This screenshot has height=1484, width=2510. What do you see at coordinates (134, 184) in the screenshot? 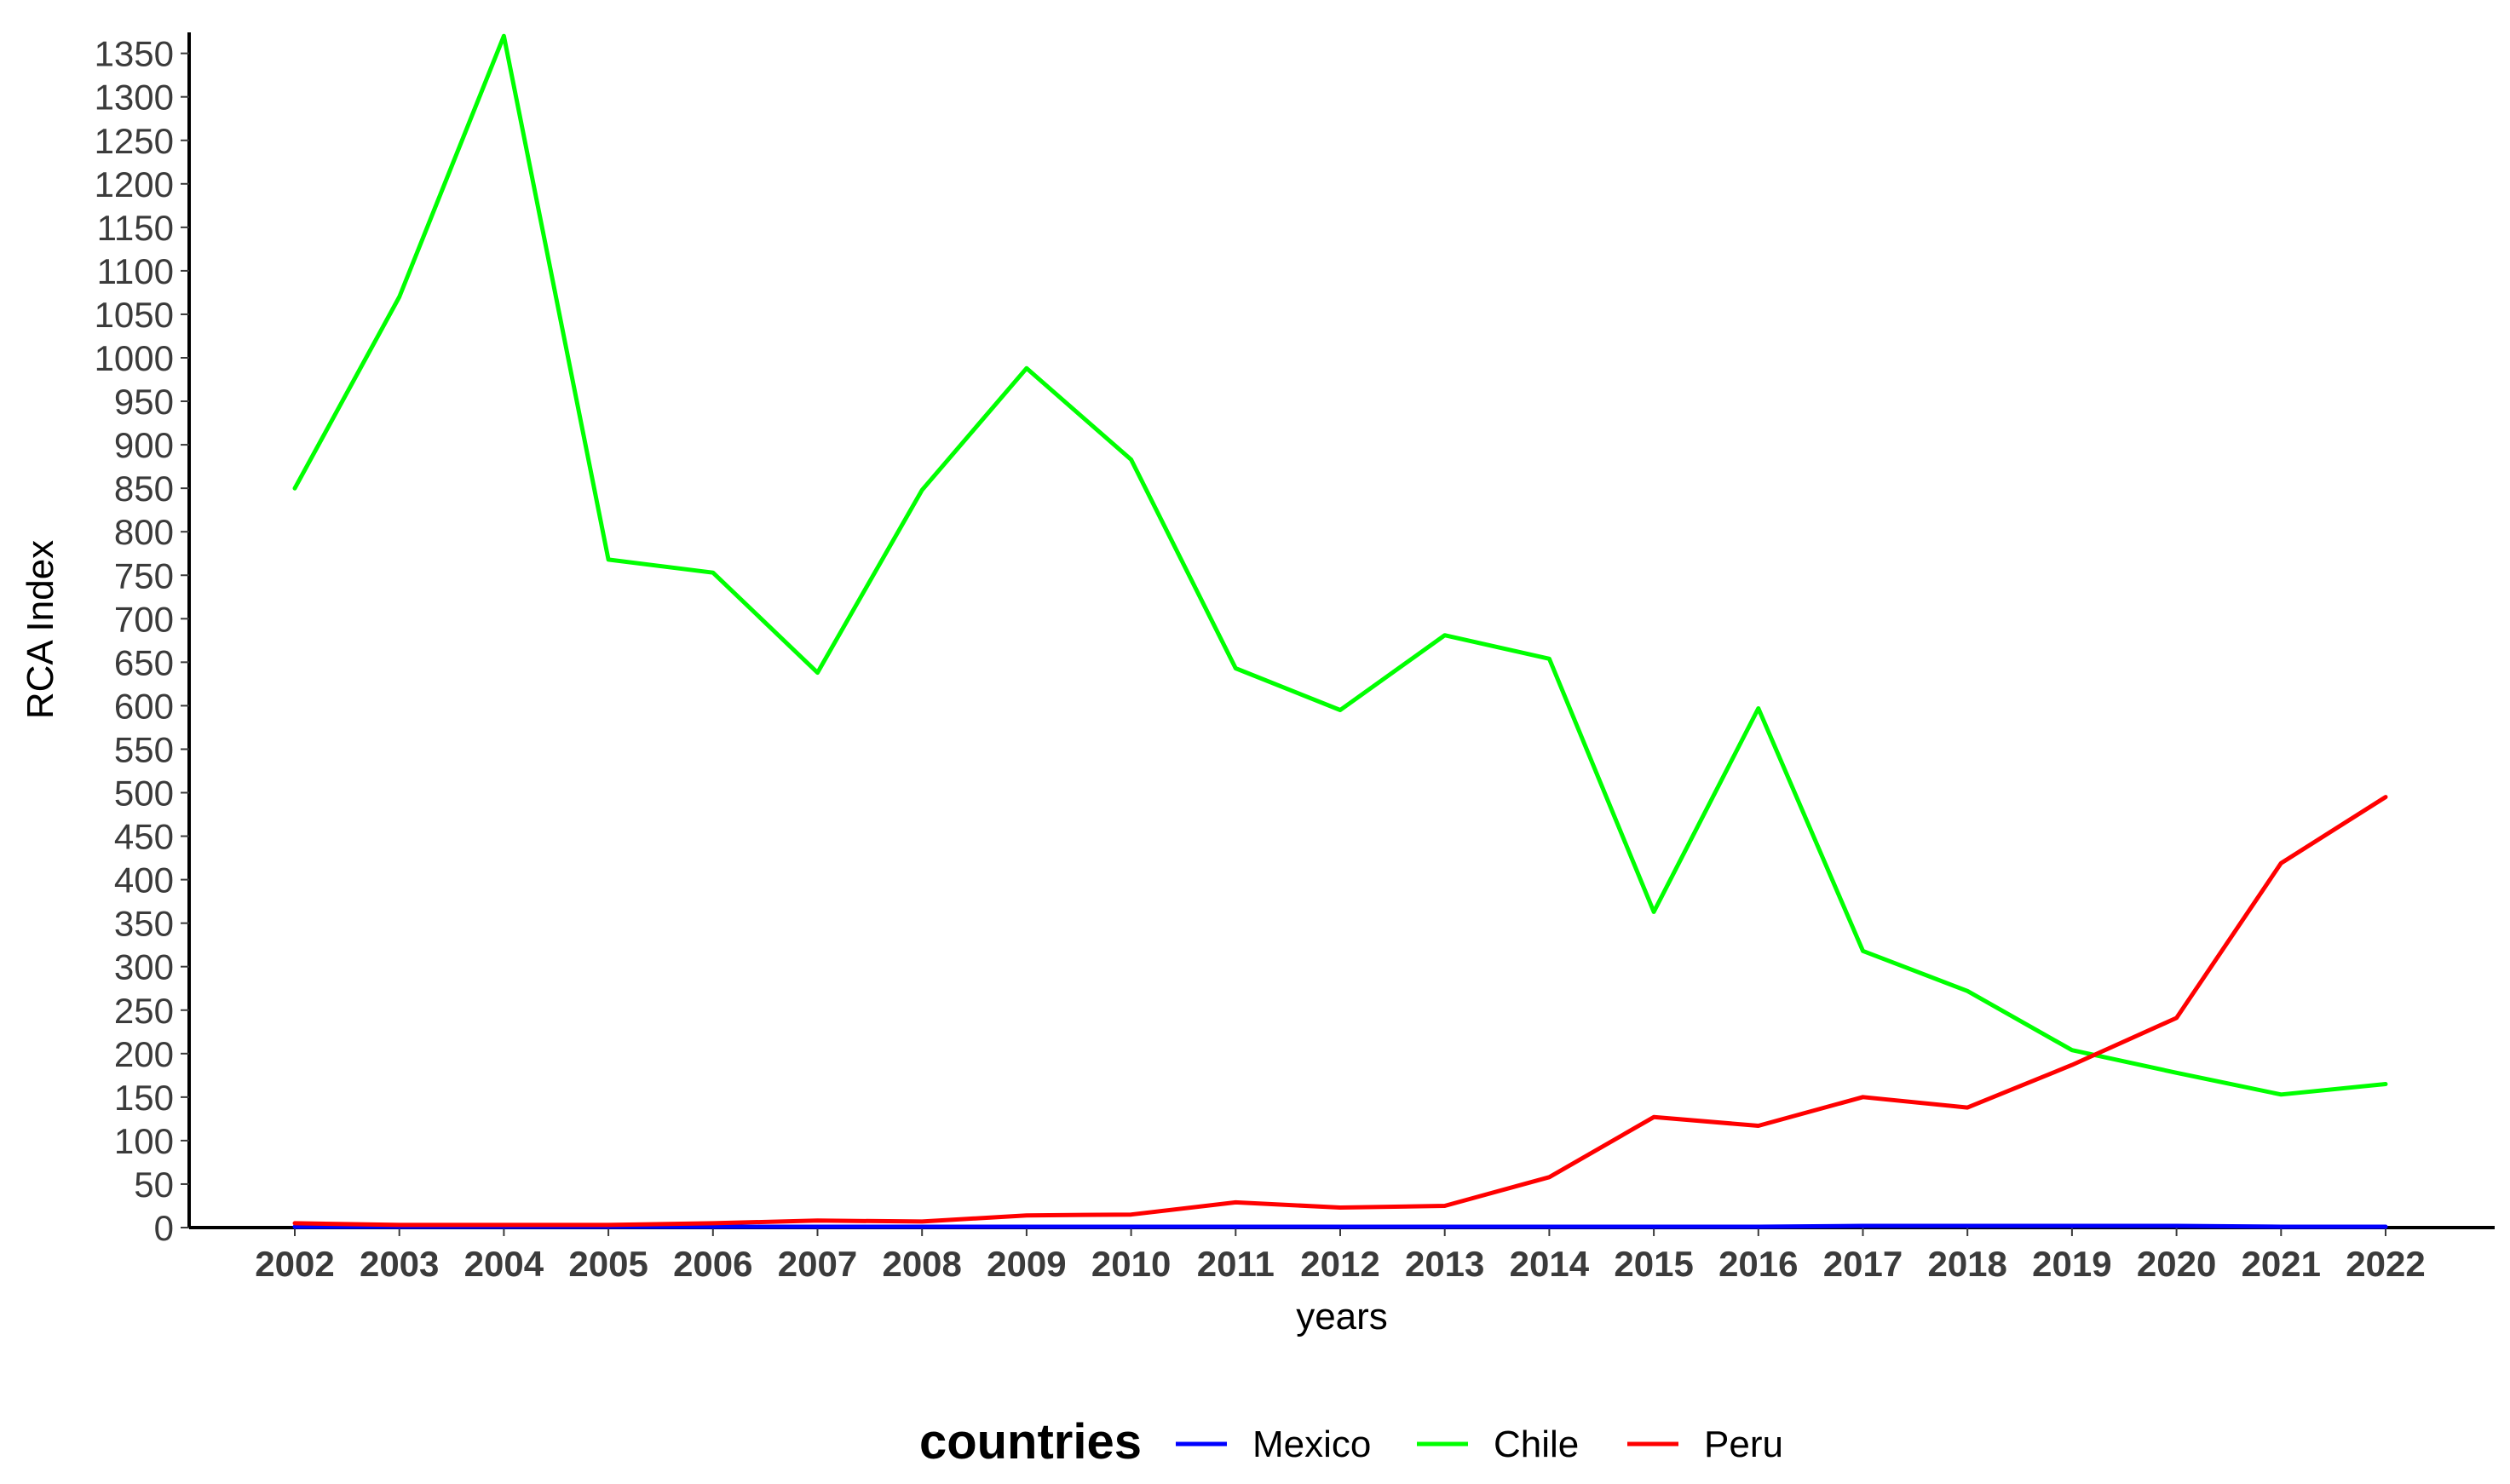
I see `y-tick-label: 1200` at bounding box center [134, 184].